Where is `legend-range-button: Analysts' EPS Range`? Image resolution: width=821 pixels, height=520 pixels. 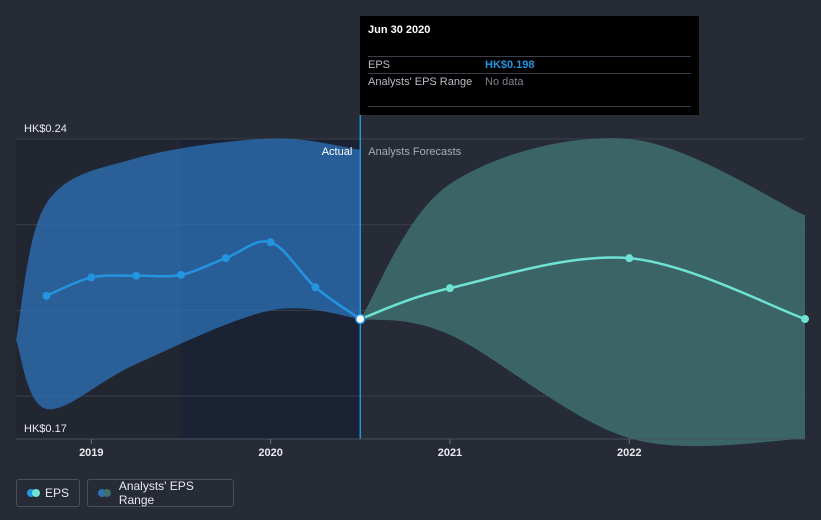 legend-range-button: Analysts' EPS Range is located at coordinates (160, 493).